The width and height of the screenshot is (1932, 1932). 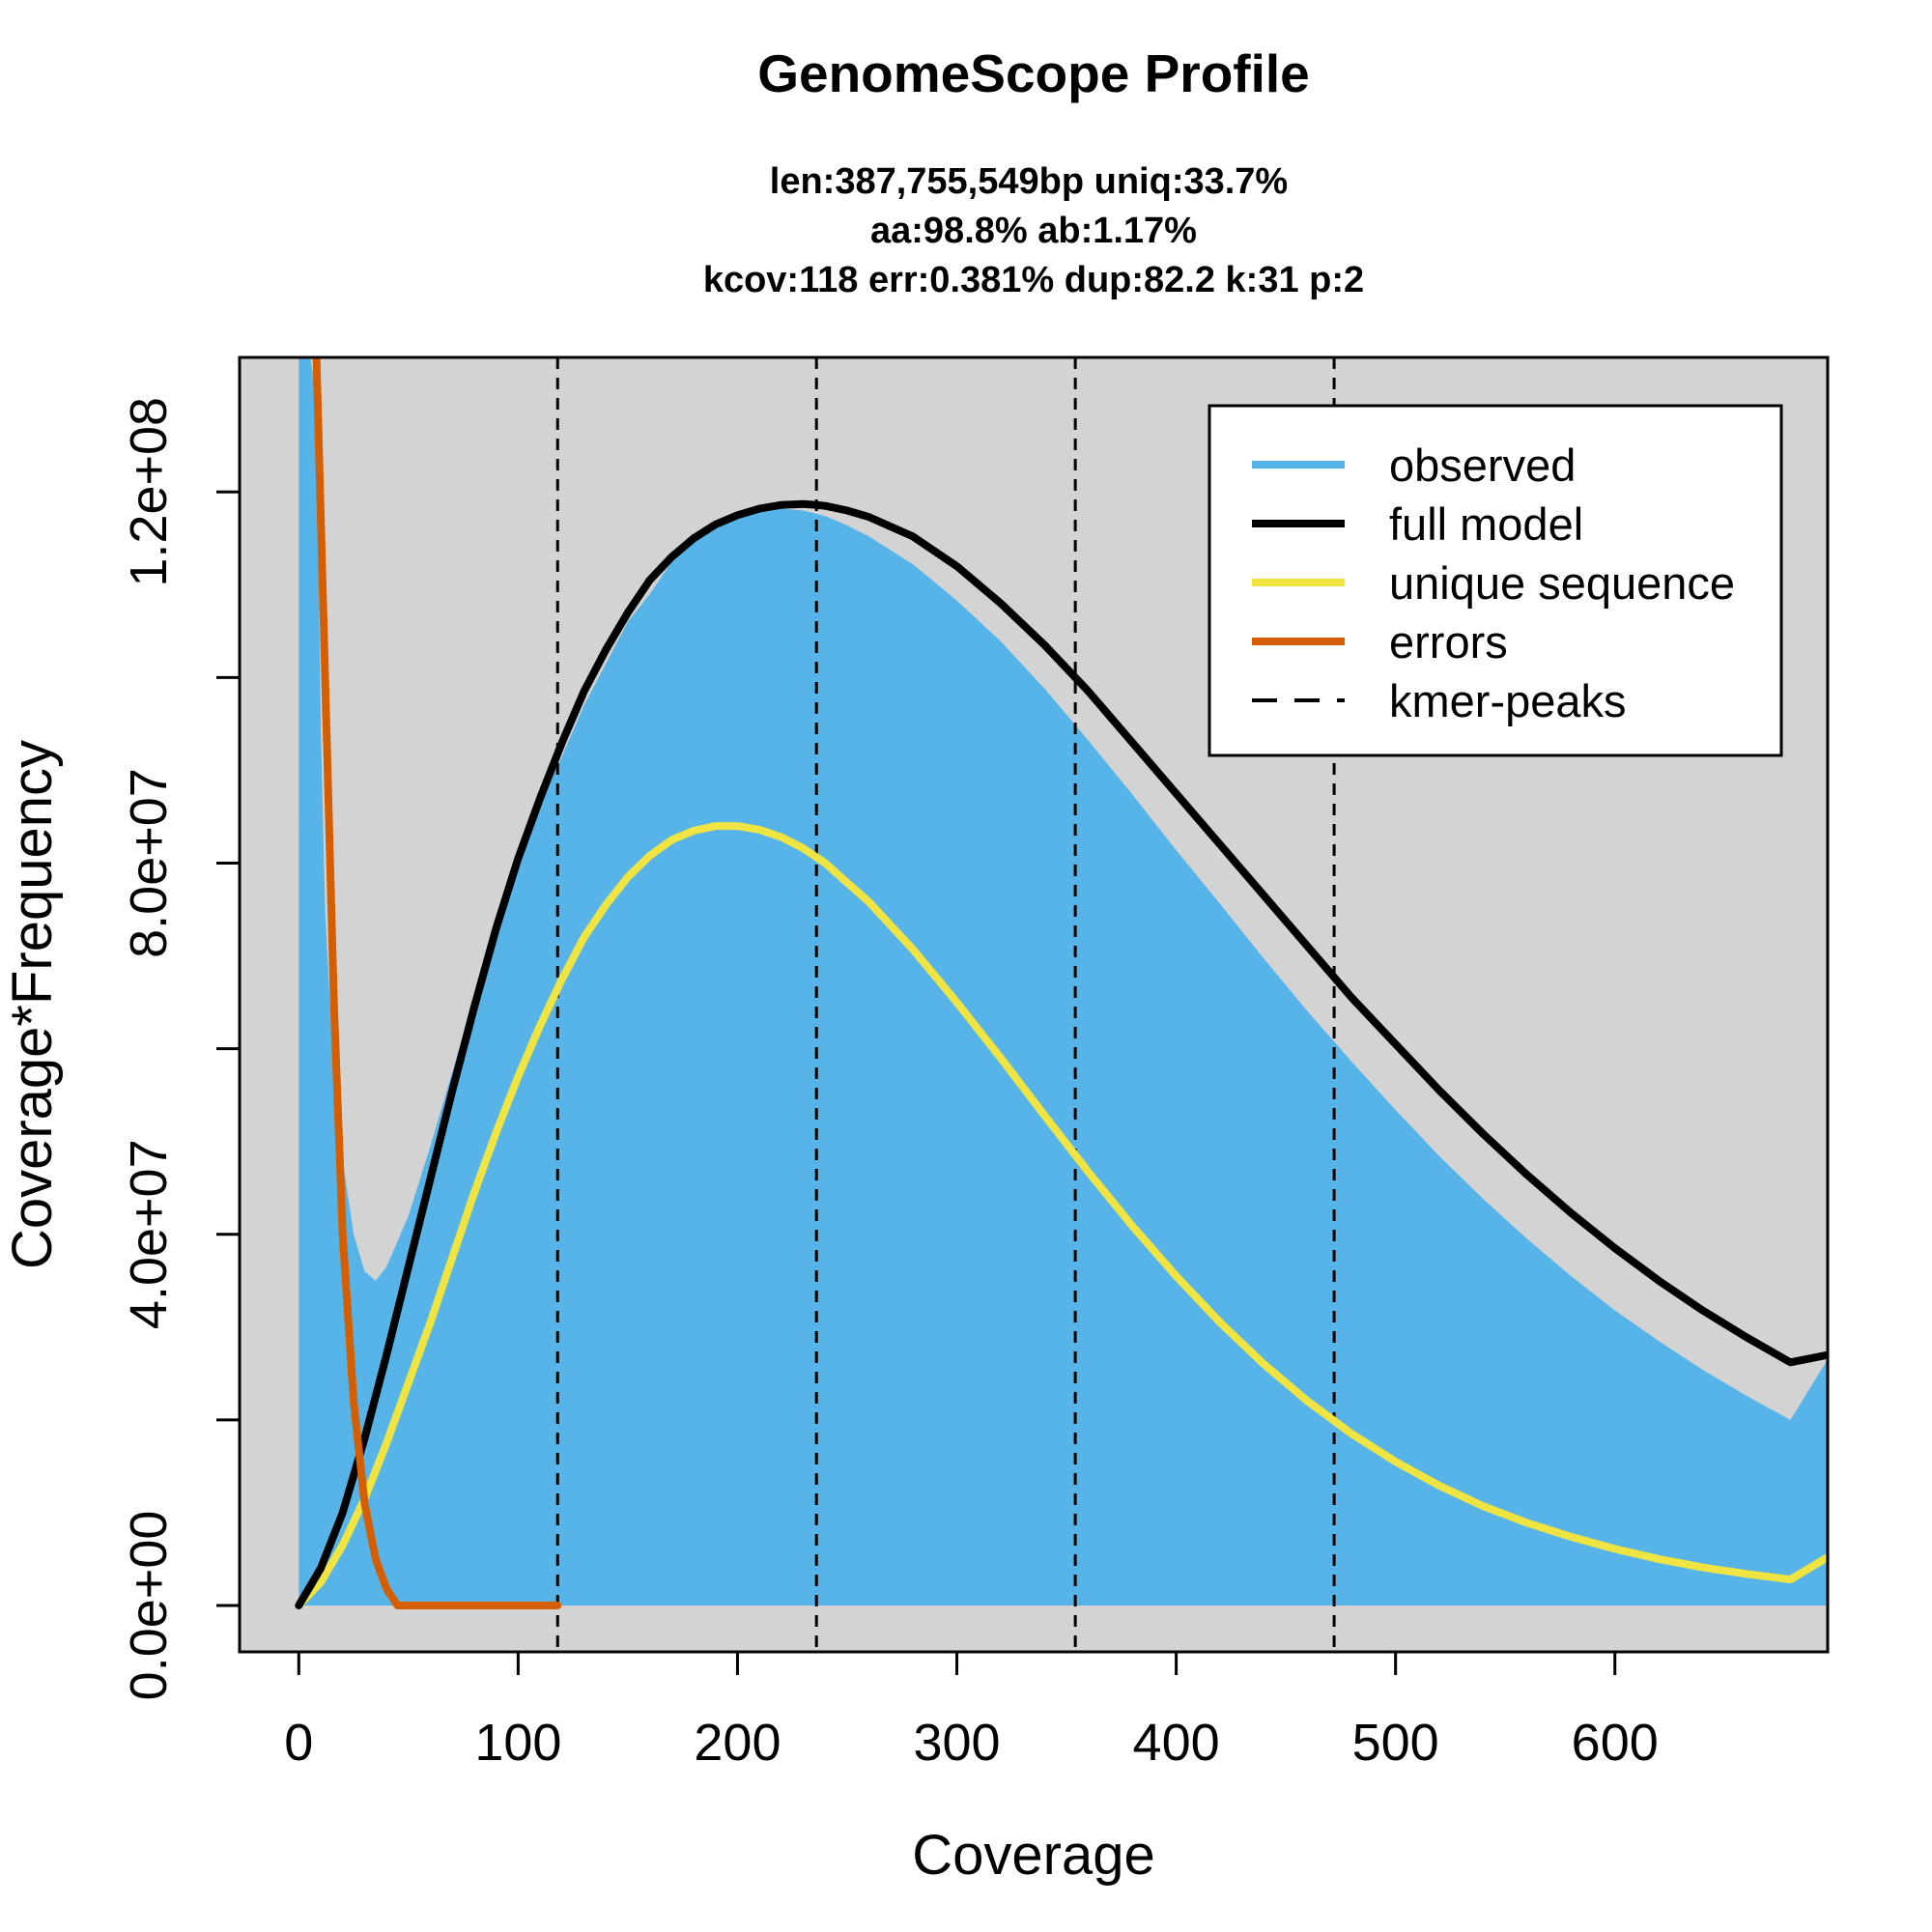 What do you see at coordinates (1562, 583) in the screenshot?
I see `legend-label-2: unique sequence` at bounding box center [1562, 583].